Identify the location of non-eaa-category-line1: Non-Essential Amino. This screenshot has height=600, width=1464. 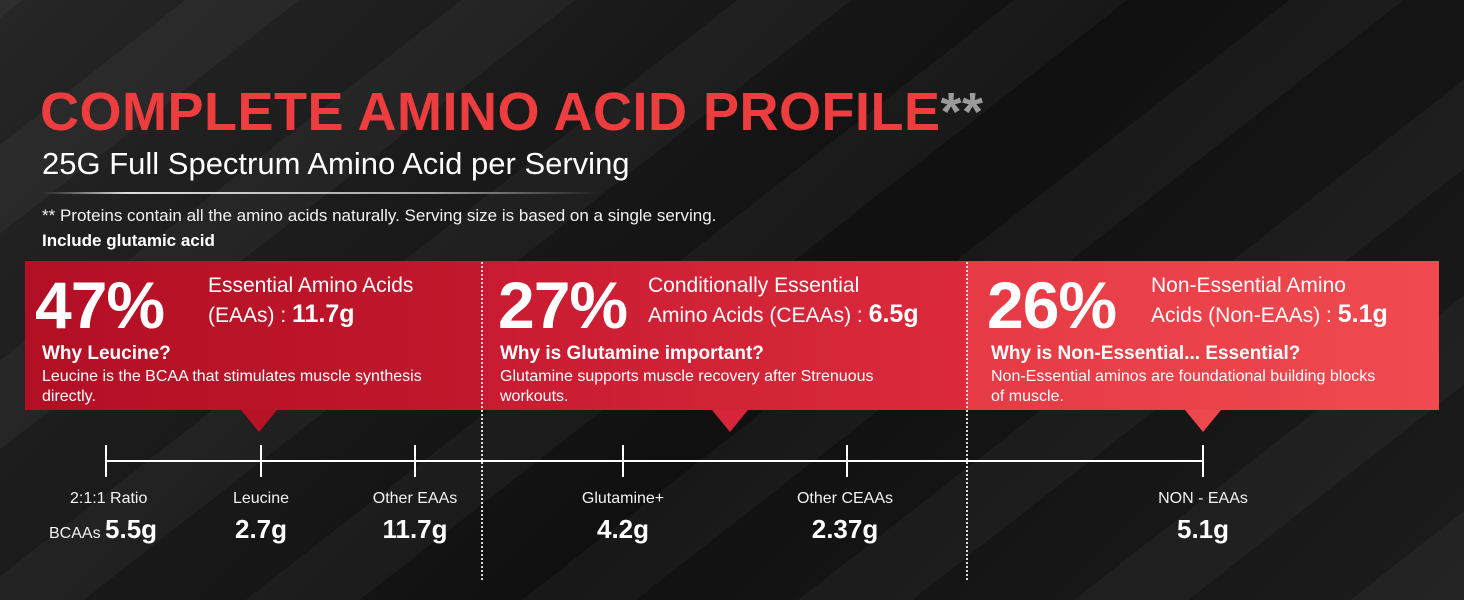
(1248, 285).